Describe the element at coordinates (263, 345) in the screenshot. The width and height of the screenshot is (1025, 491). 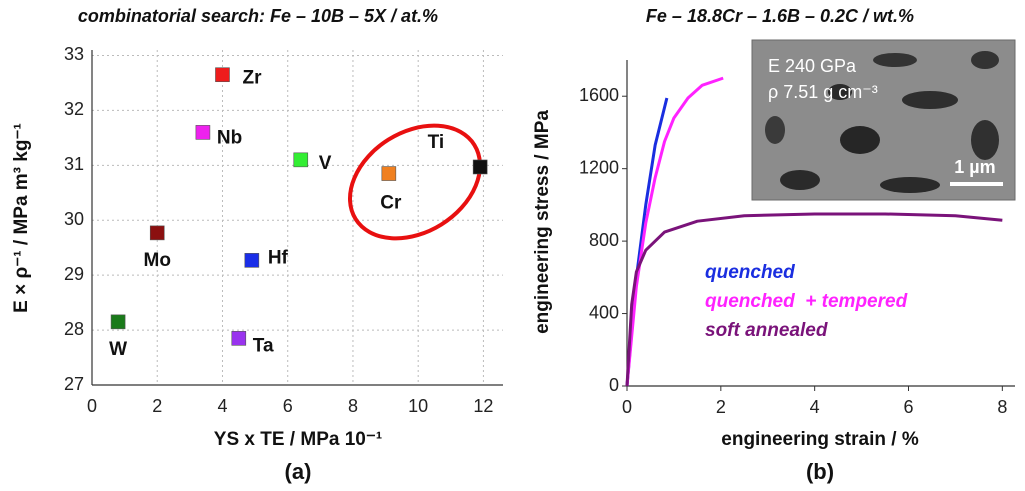
I see `point-label: Ta` at that location.